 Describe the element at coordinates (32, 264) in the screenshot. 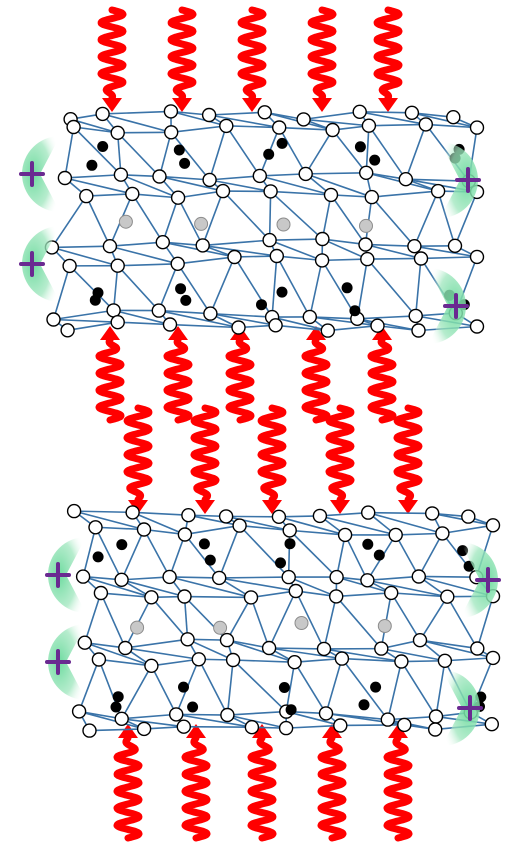

I see `plus-sign-icon` at that location.